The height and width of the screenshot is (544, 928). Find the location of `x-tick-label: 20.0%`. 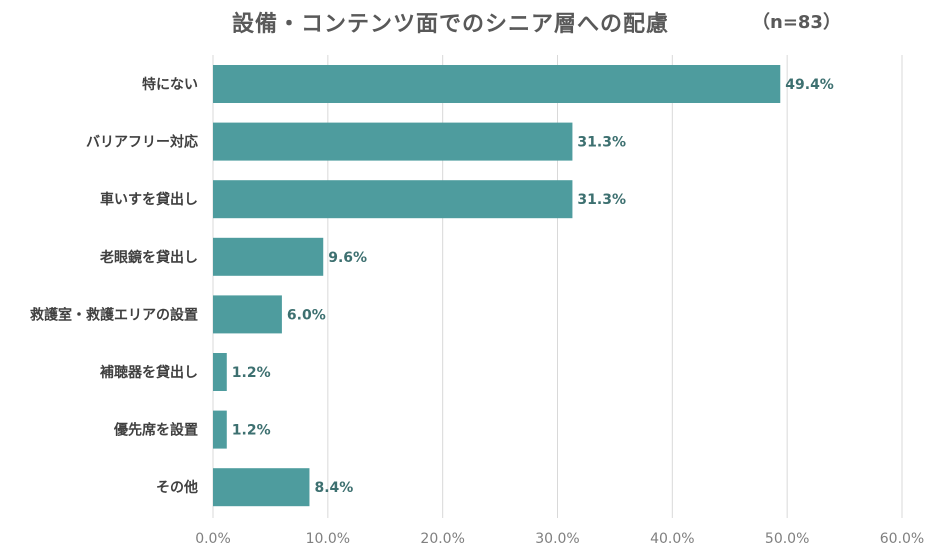

x-tick-label: 20.0% is located at coordinates (442, 537).